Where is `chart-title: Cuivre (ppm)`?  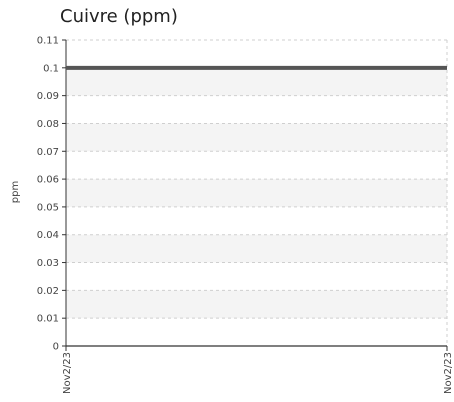
chart-title: Cuivre (ppm) is located at coordinates (119, 16).